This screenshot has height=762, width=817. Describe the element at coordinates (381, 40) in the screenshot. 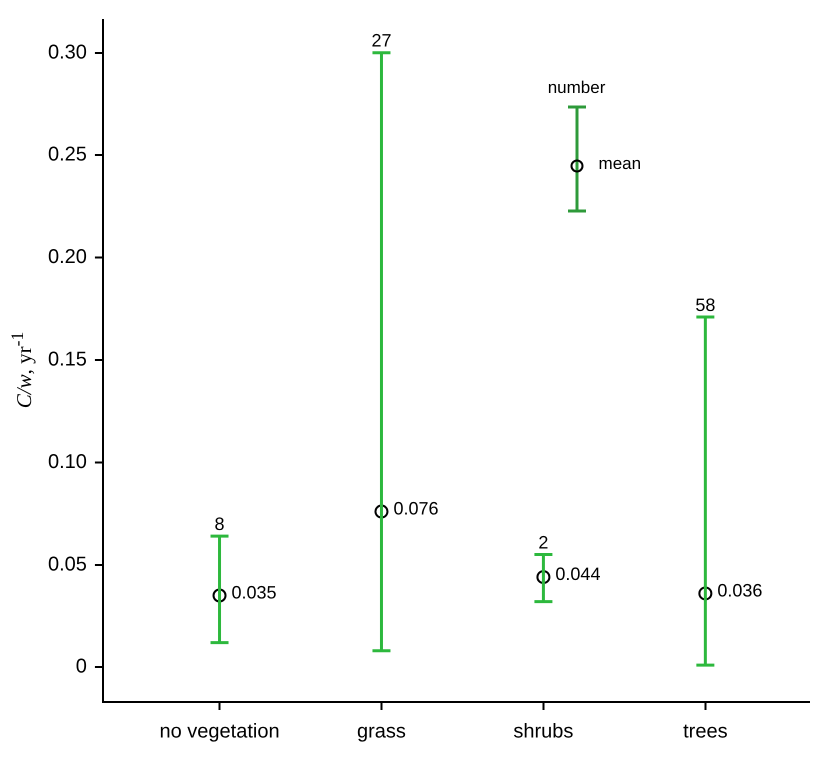

I see `annotation: 27` at that location.